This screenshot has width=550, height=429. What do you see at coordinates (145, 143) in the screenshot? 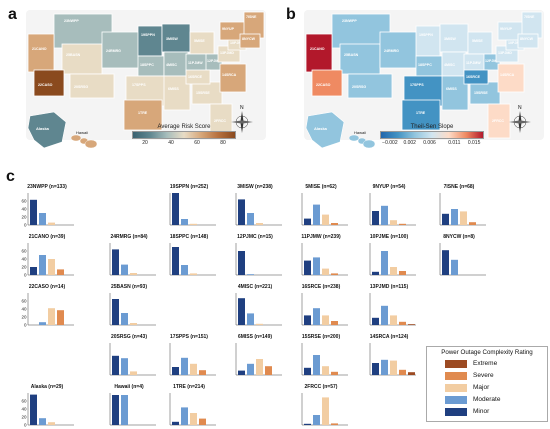
I see `colorbar-tick-label: 20` at bounding box center [145, 143].